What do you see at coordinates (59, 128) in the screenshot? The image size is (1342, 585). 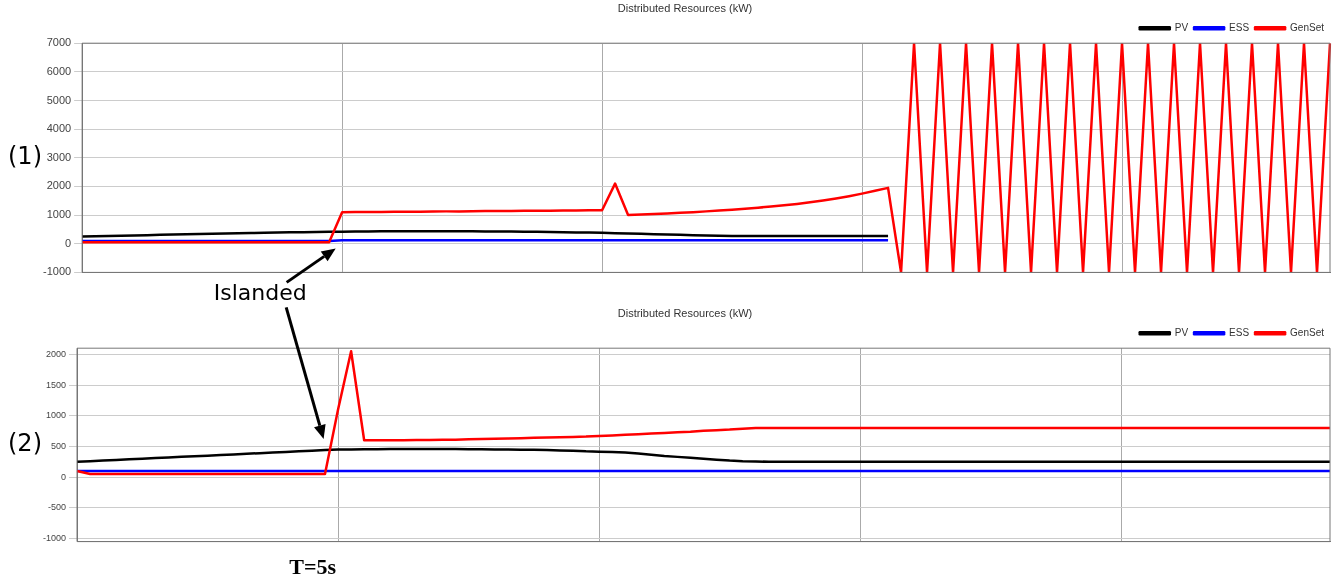 I see `y-tick-label: 4000` at bounding box center [59, 128].